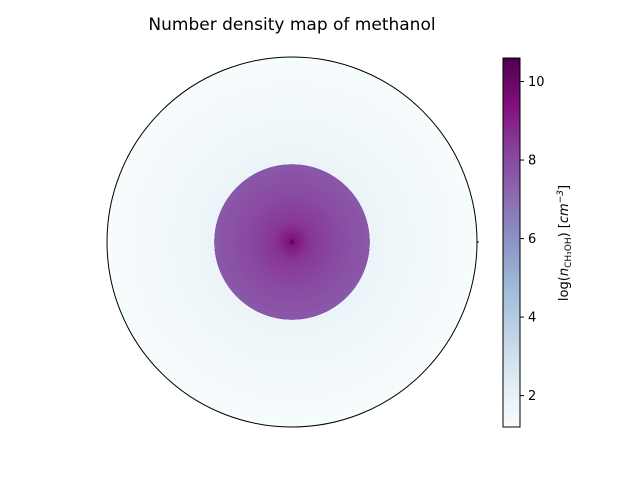 This screenshot has height=480, width=640. I want to click on colorbar-label: log(nCH₃OH) [cm−3], so click(565, 243).